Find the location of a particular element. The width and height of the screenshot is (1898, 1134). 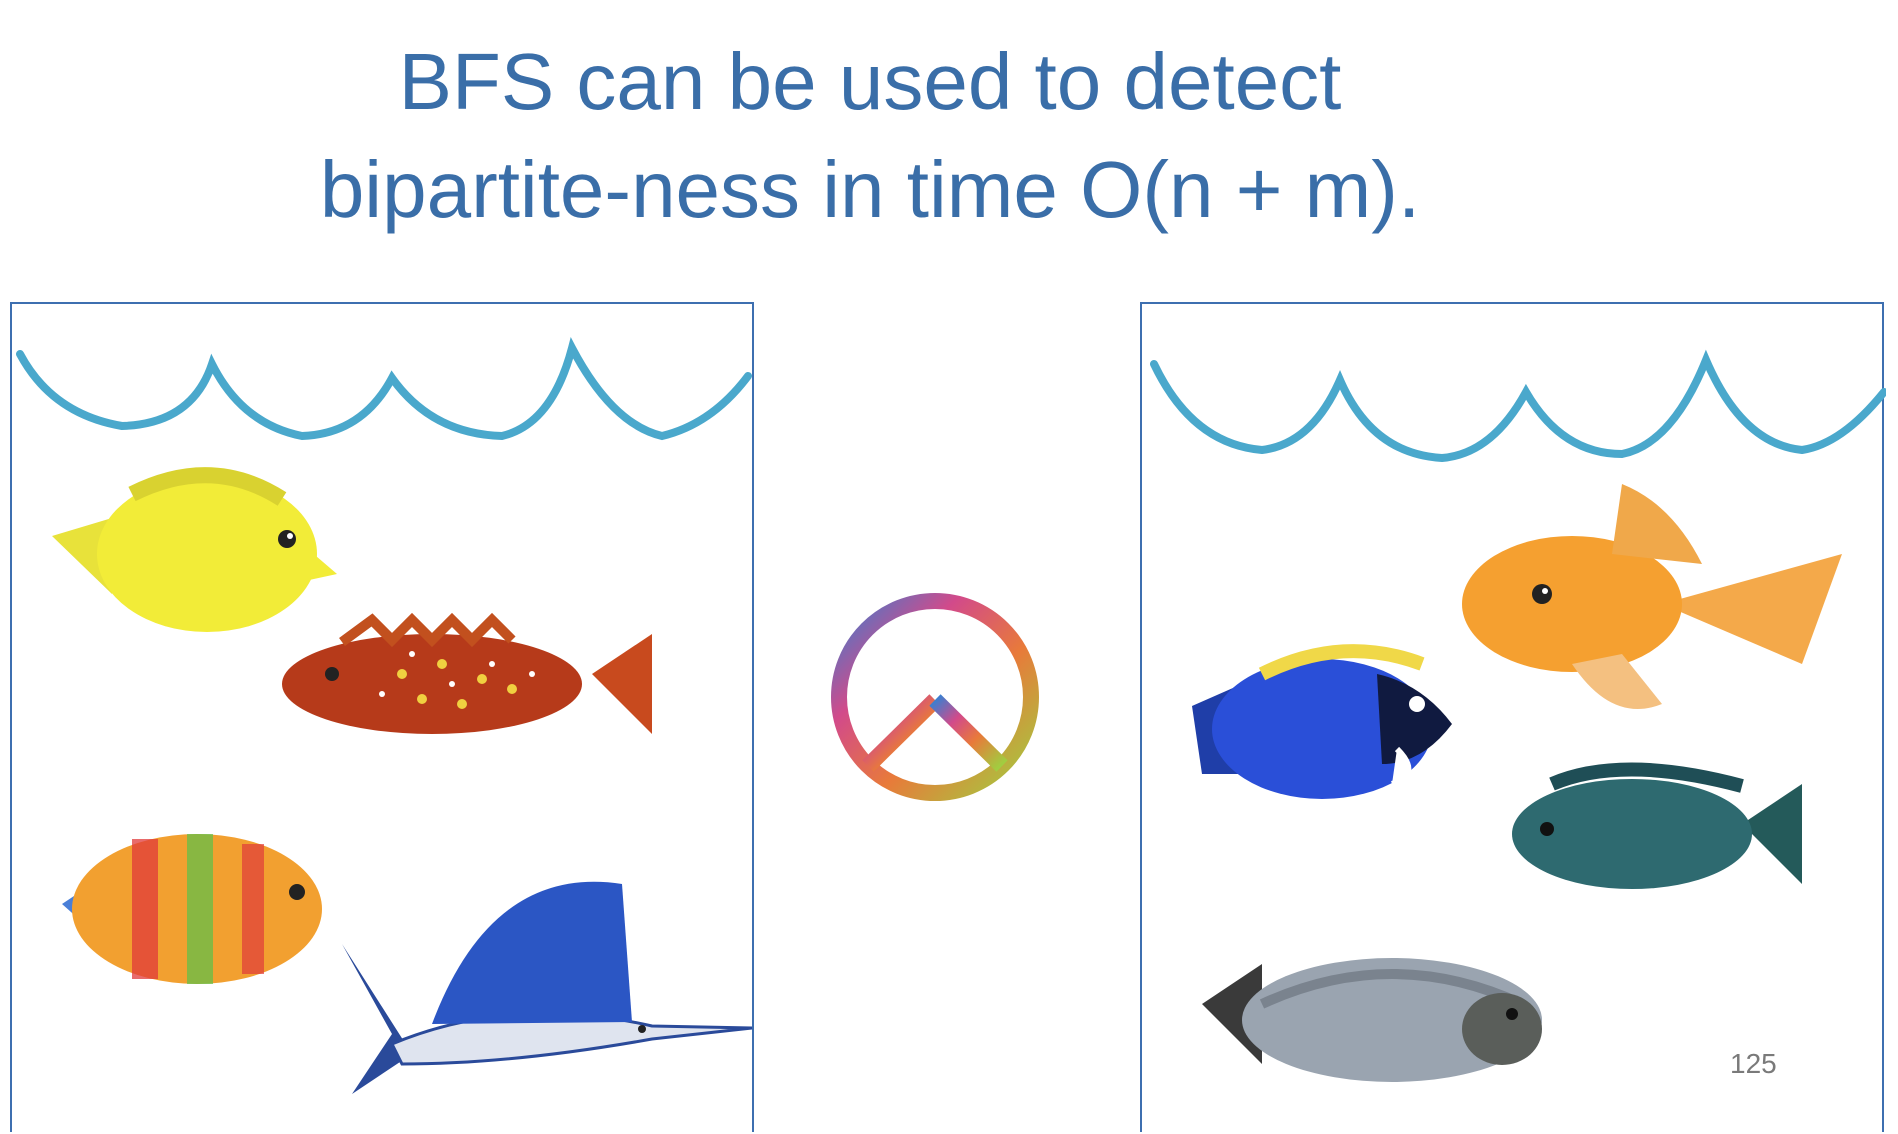

sailfish-icon is located at coordinates (547, 987).